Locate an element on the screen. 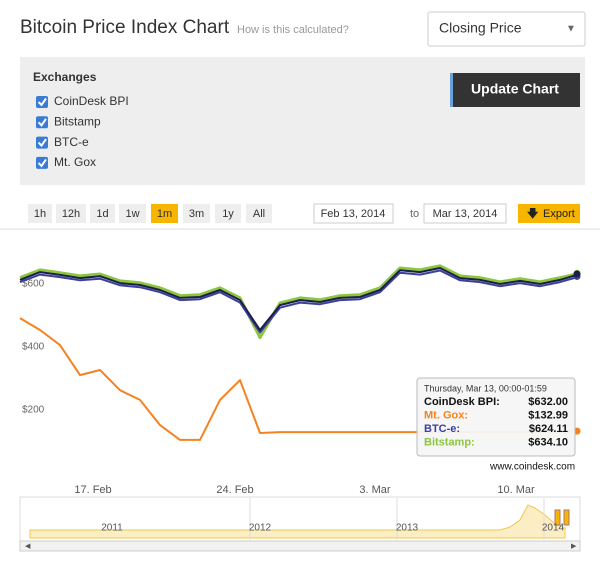 The image size is (600, 565). exchanges-heading: Exchanges is located at coordinates (65, 77).